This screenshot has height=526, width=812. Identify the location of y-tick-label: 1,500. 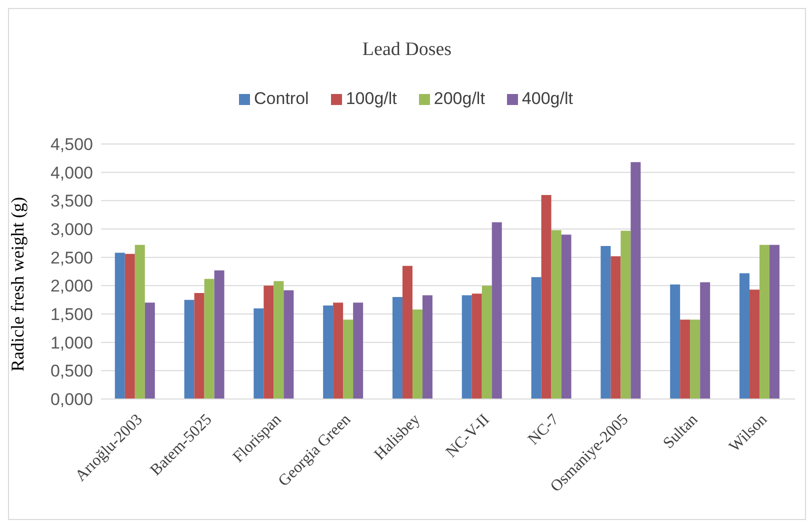
(71, 314).